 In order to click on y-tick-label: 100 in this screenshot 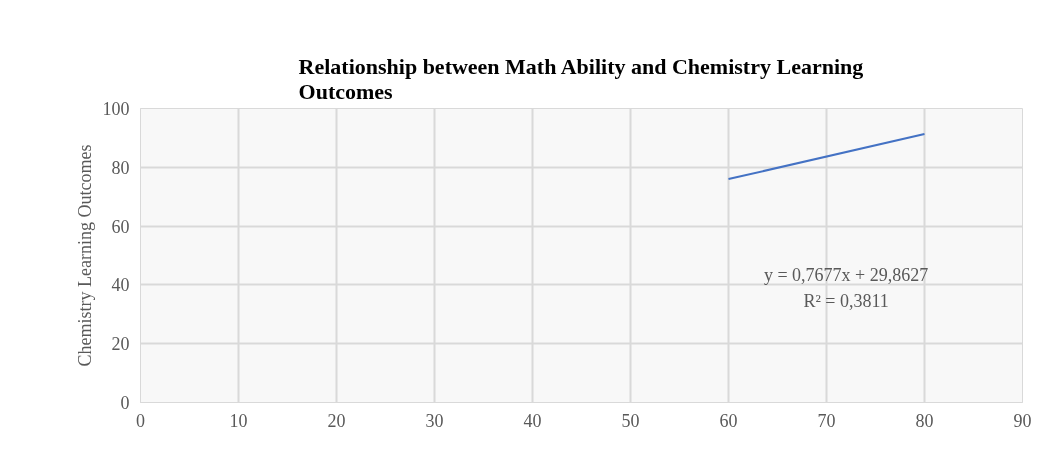, I will do `click(116, 109)`.